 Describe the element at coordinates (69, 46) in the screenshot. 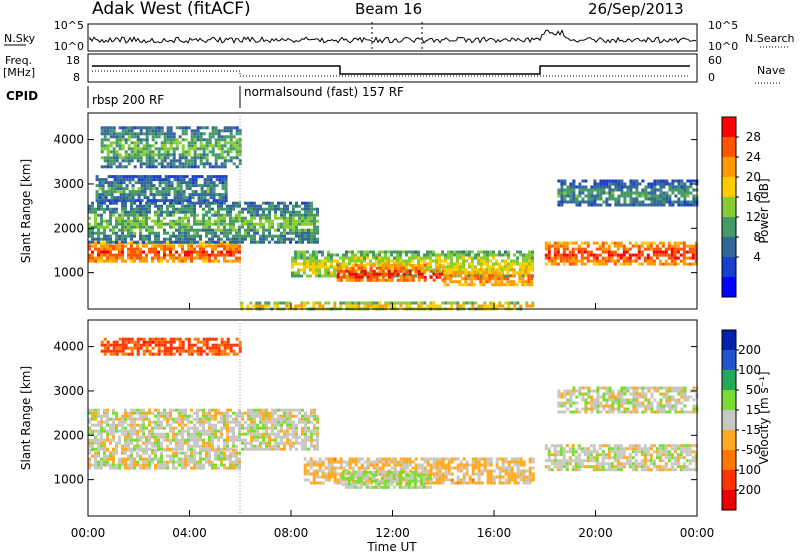

I see `noise-left-tick-bottom: 10^0` at that location.